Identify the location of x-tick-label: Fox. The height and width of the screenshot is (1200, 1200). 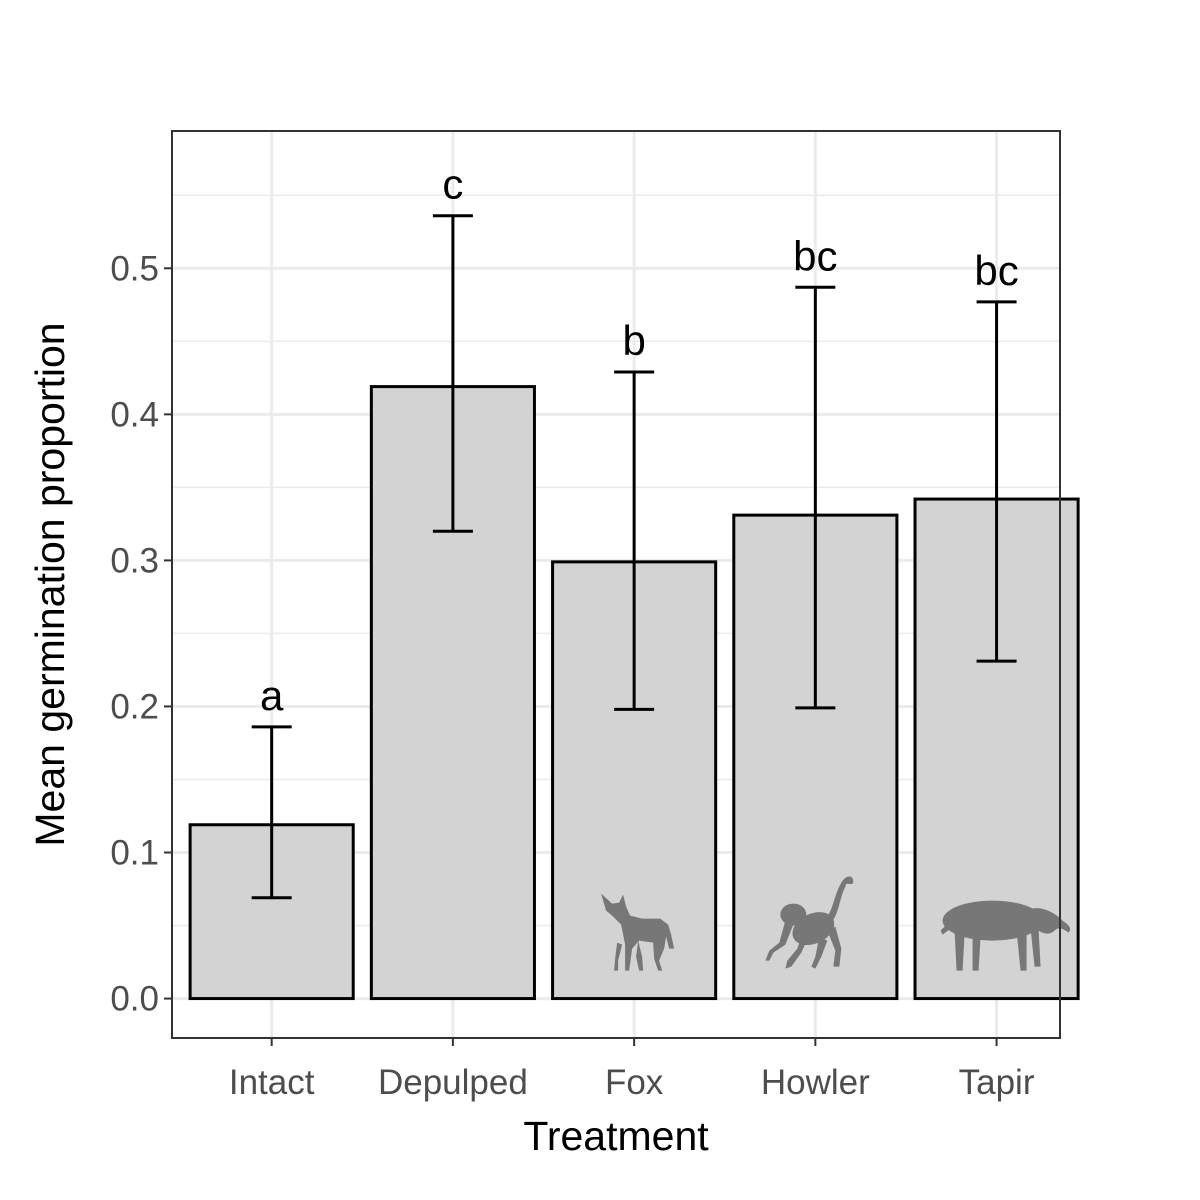
(634, 1082).